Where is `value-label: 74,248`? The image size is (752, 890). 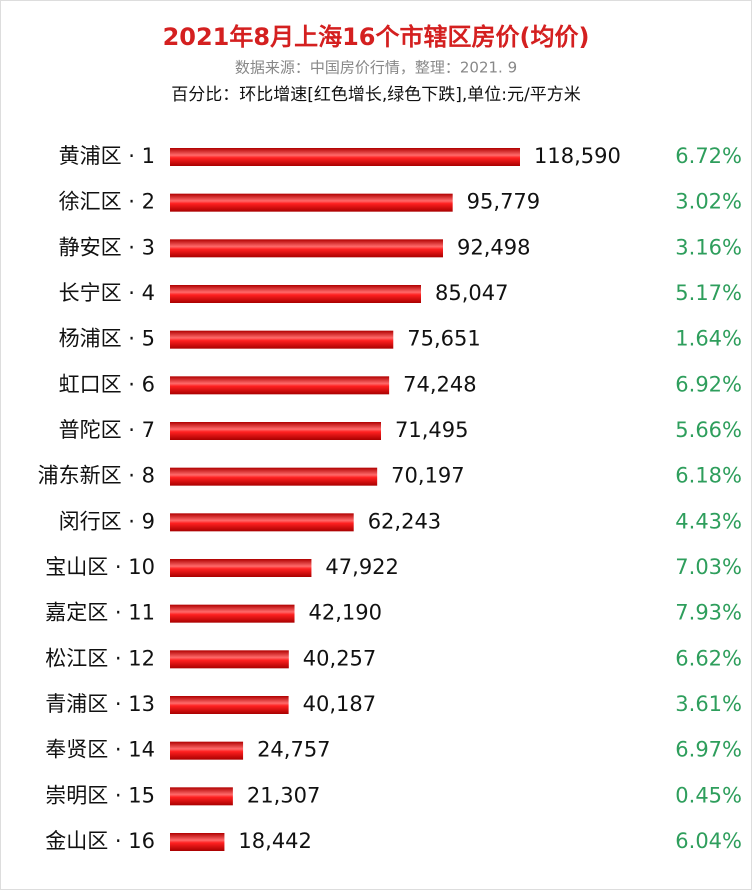
value-label: 74,248 is located at coordinates (439, 384).